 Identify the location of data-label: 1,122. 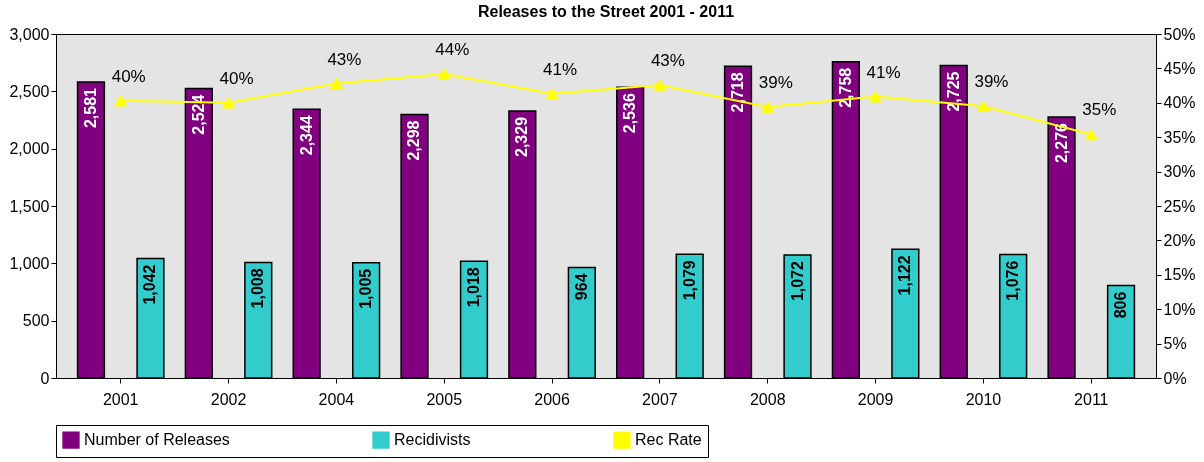
(905, 275).